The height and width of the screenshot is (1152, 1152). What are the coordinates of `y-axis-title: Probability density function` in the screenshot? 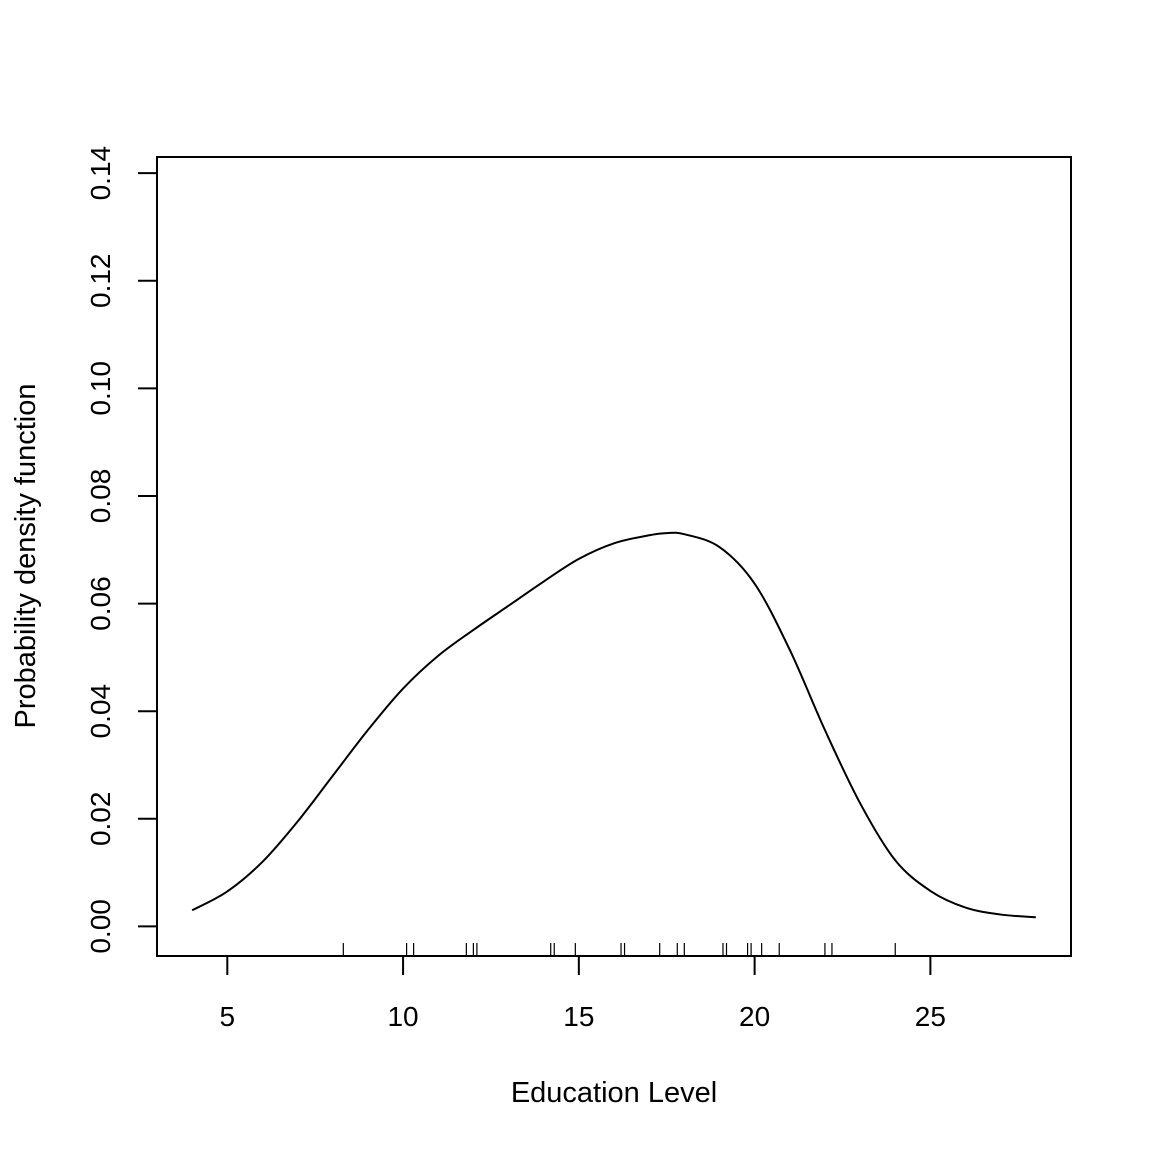 It's located at (26, 556).